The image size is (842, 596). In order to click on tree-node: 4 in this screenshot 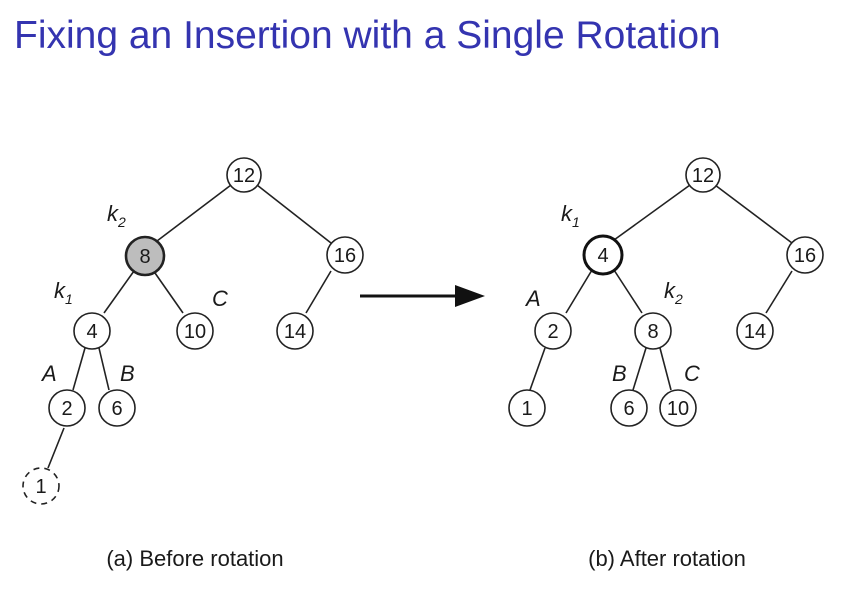, I will do `click(92, 331)`.